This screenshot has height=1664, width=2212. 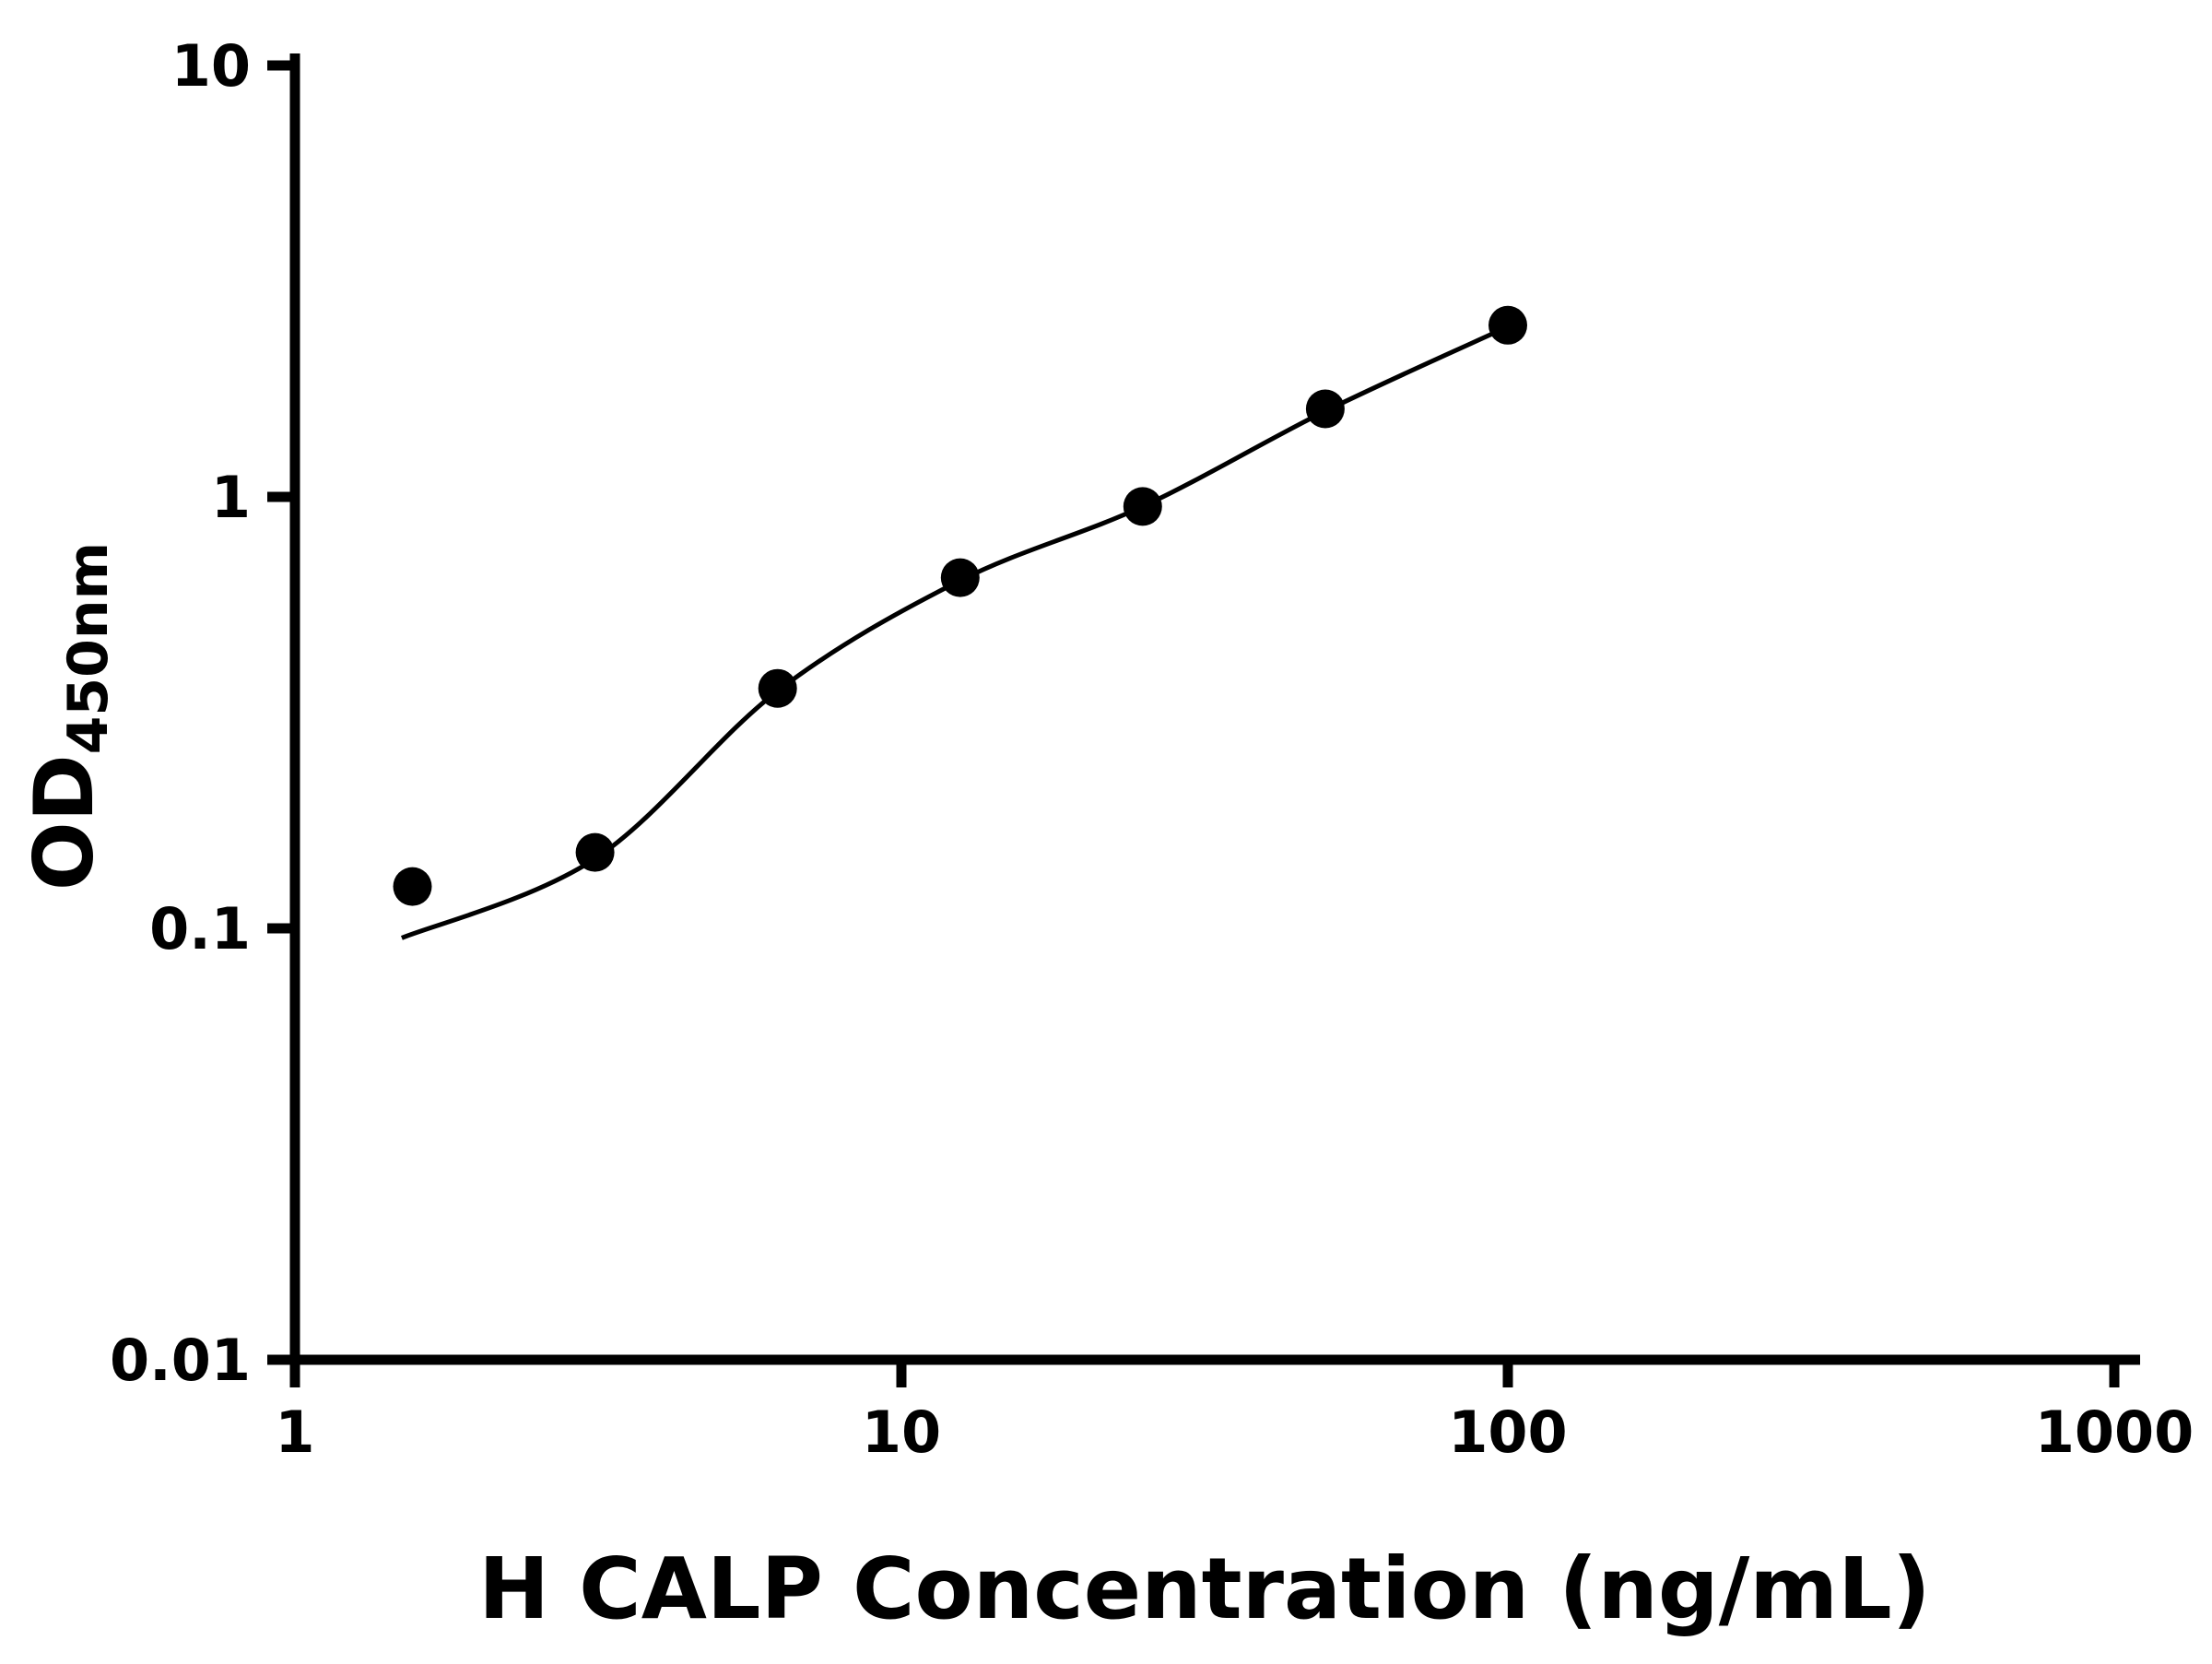 What do you see at coordinates (231, 497) in the screenshot?
I see `y-tick-label: 1` at bounding box center [231, 497].